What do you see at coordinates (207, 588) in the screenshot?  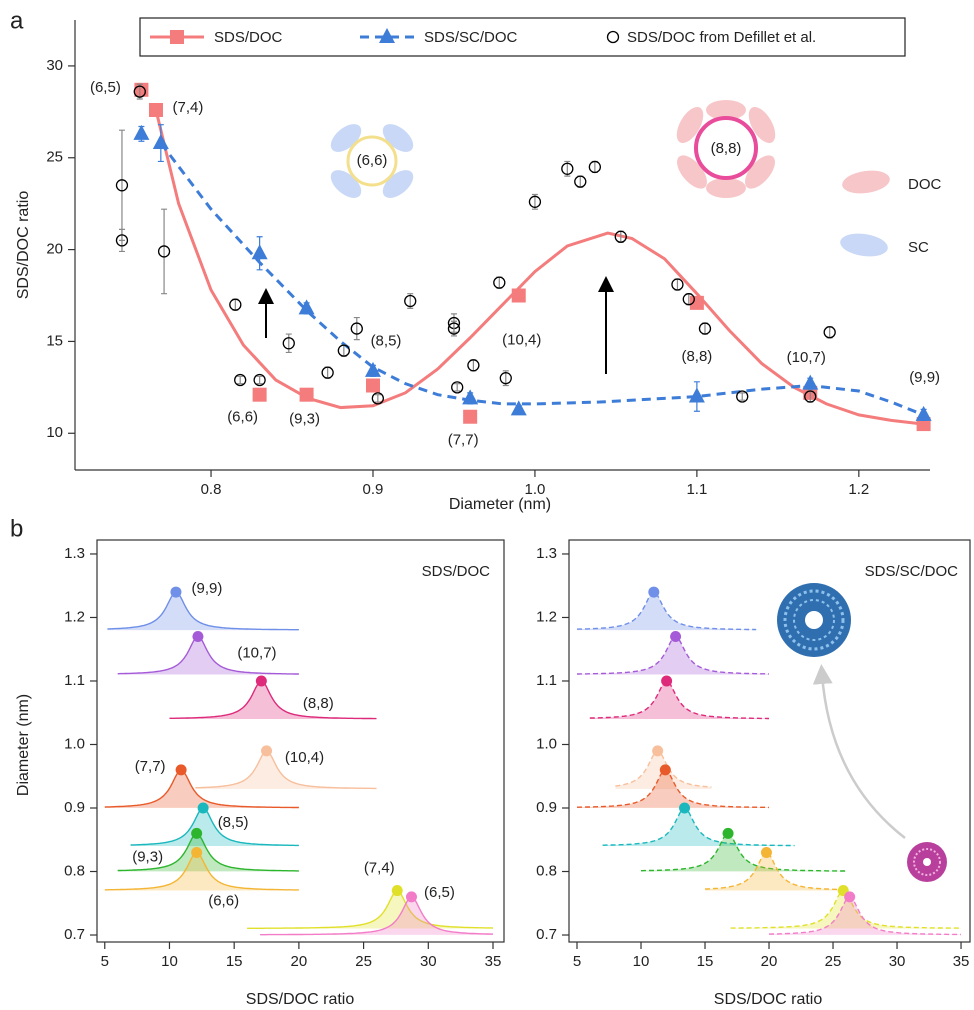 I see `curve-label: (9,9)` at bounding box center [207, 588].